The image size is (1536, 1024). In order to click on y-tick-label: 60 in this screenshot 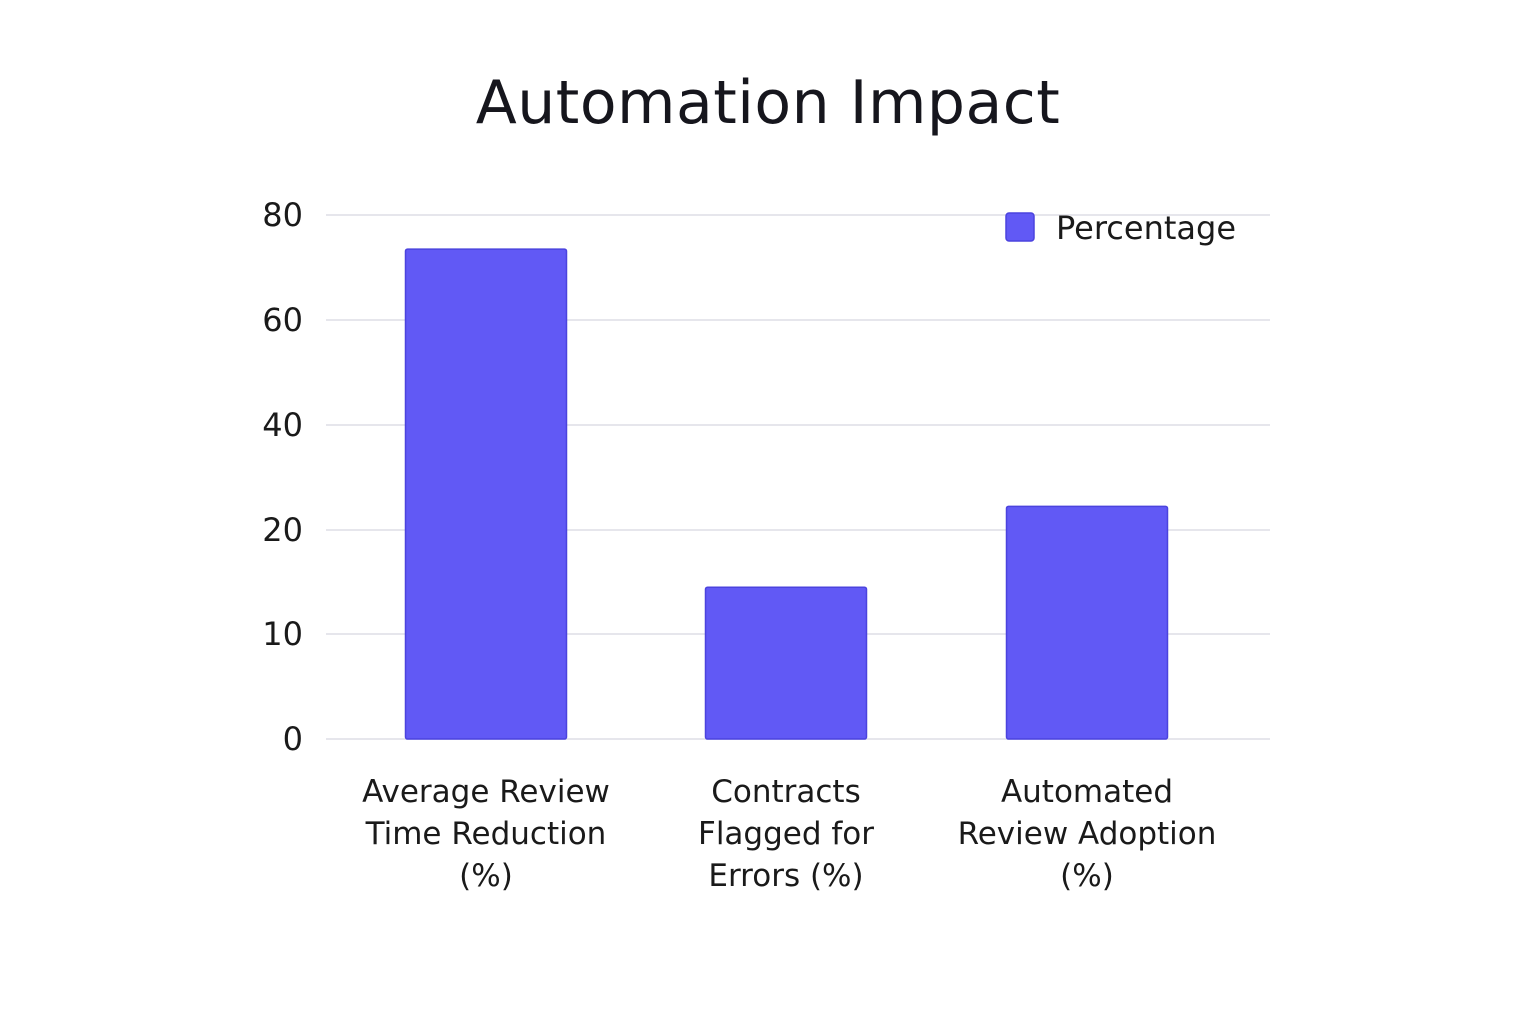, I will do `click(282, 320)`.